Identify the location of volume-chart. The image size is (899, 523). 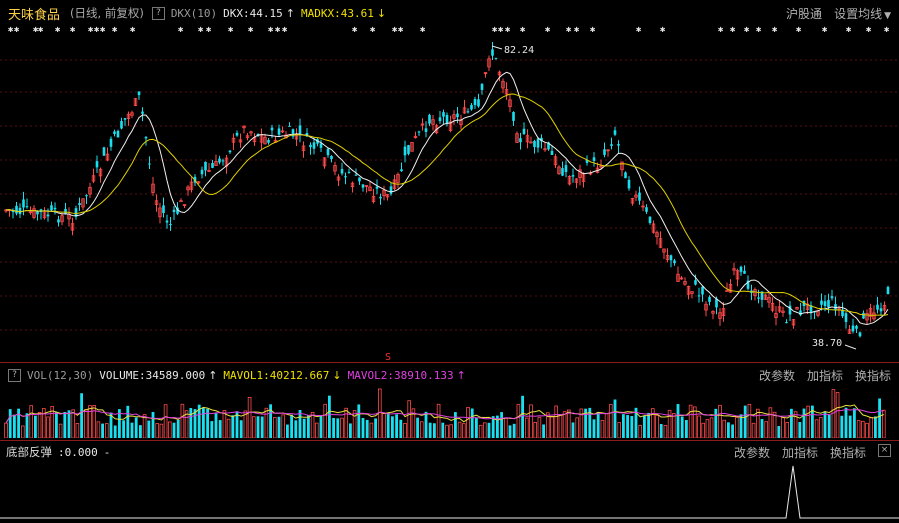
(449, 412).